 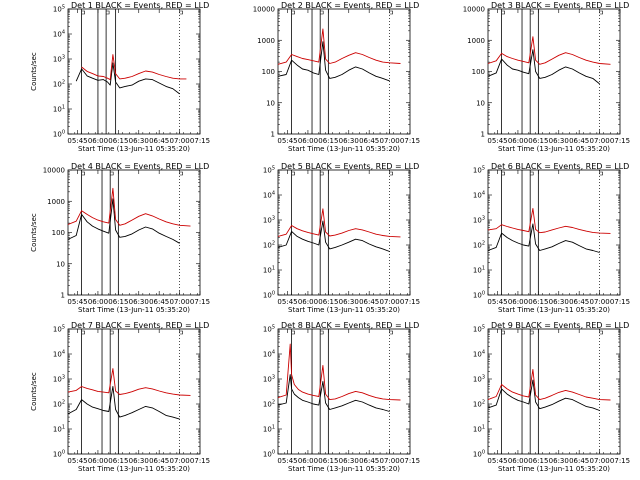 What do you see at coordinates (140, 5) in the screenshot?
I see `panel-title: Det 1 BLACK = Events, RED = LLD` at bounding box center [140, 5].